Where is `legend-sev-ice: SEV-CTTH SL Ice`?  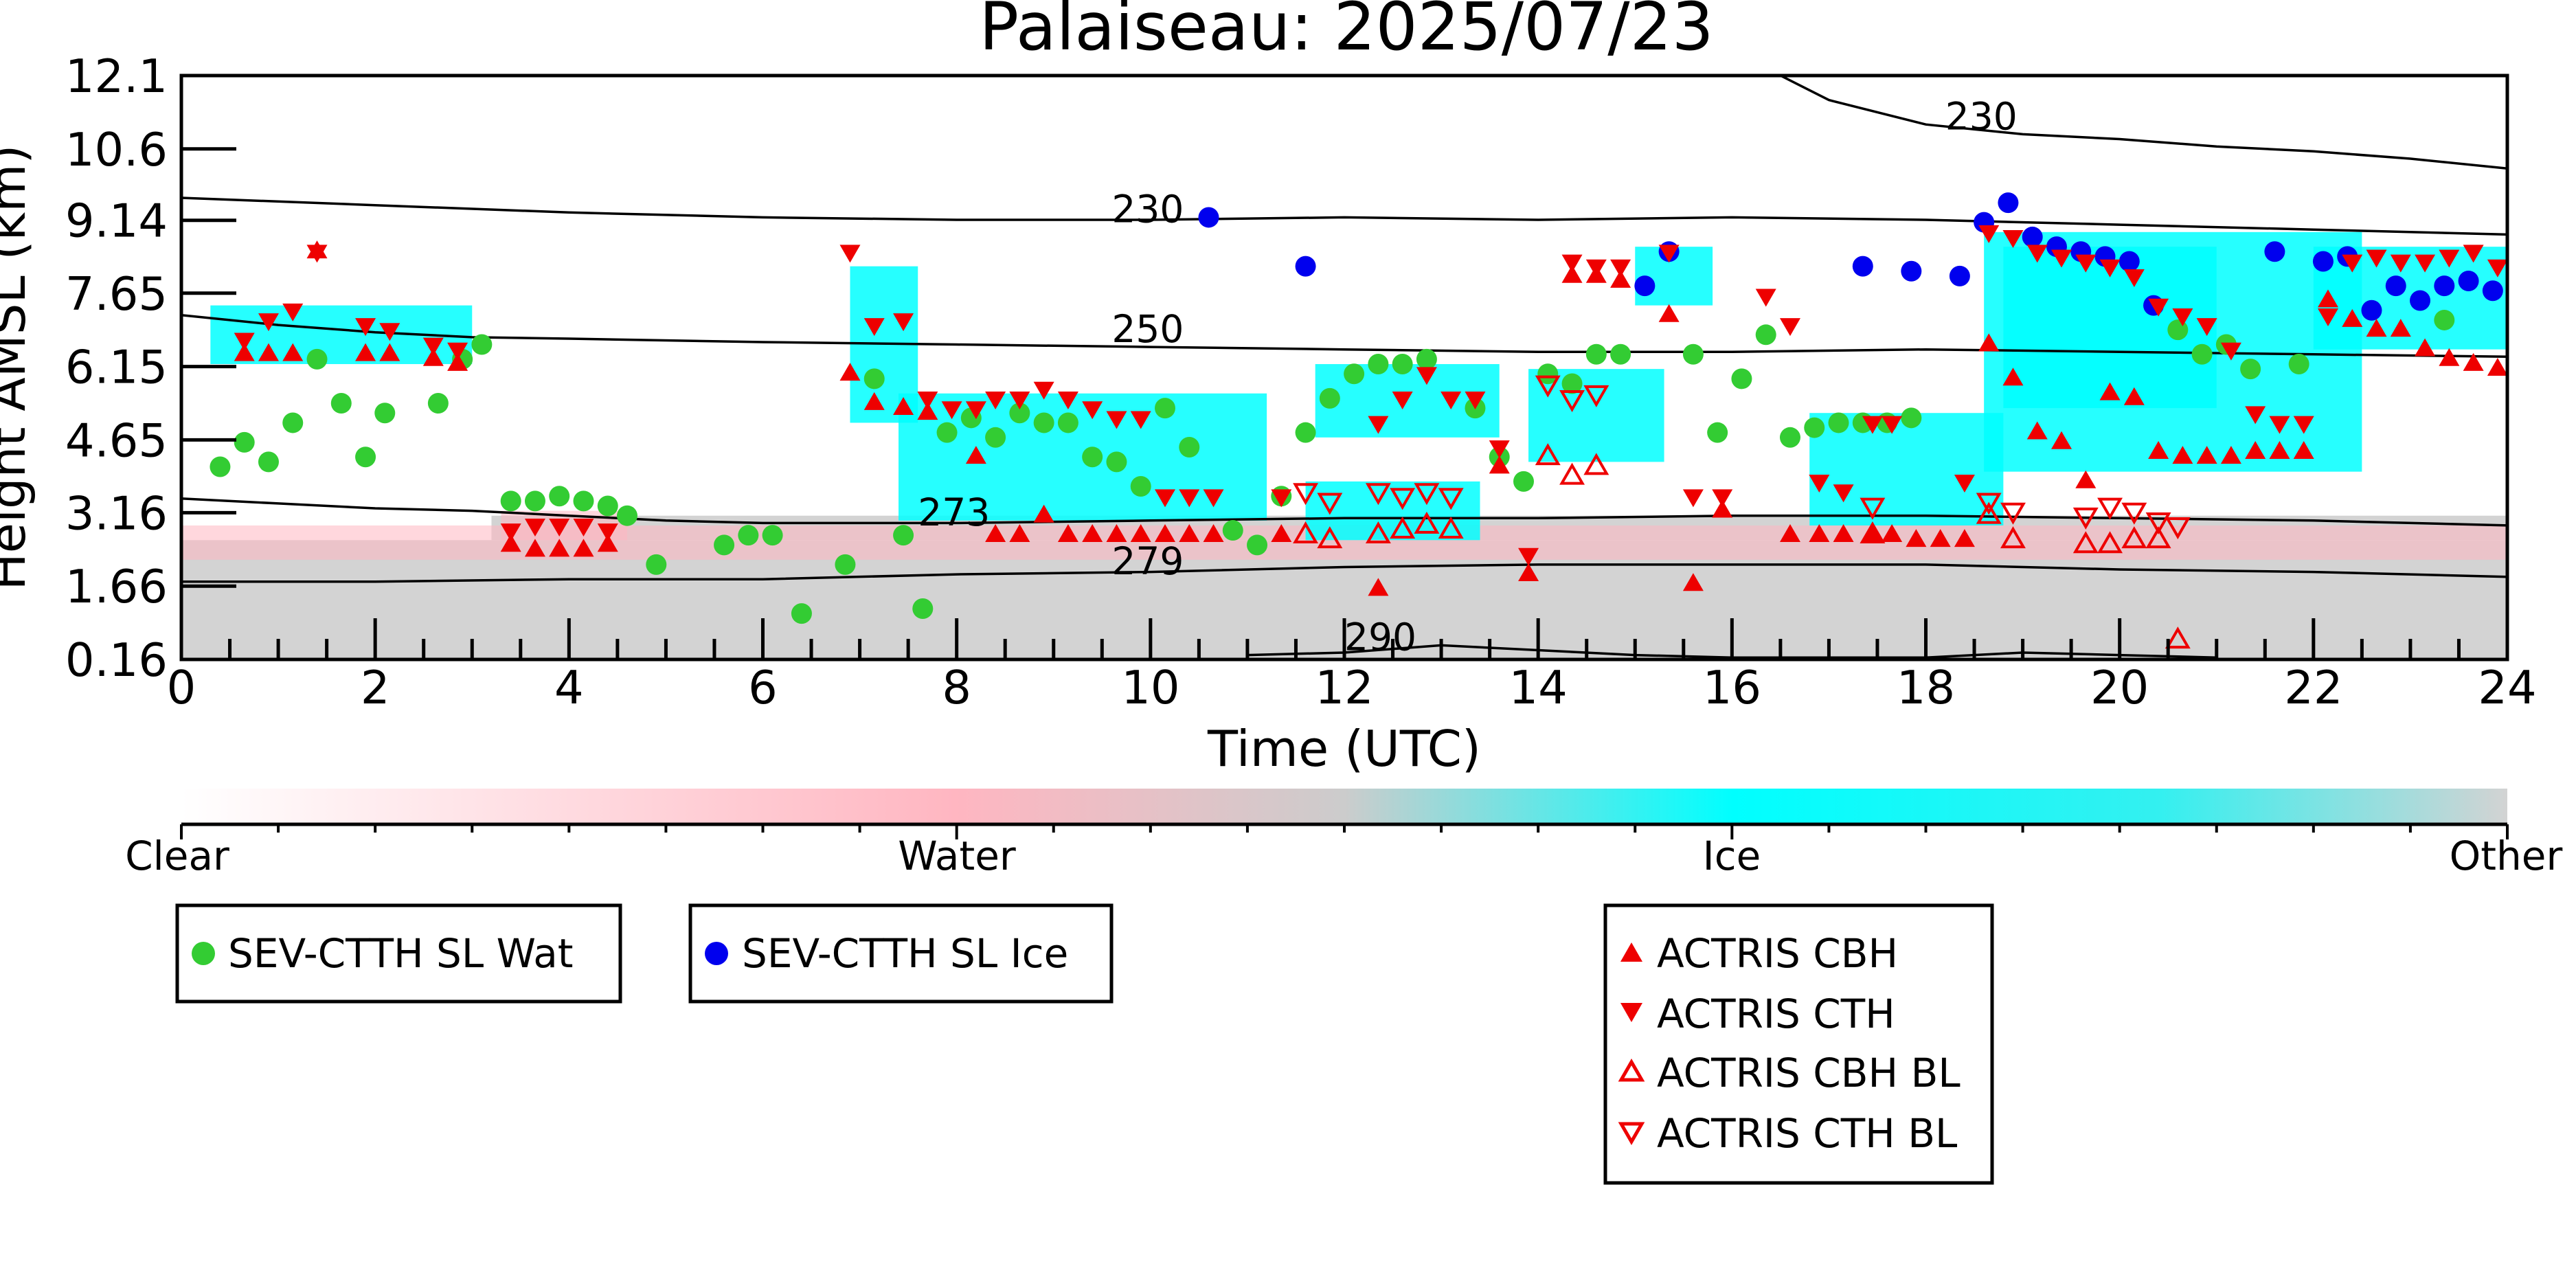 legend-sev-ice: SEV-CTTH SL Ice is located at coordinates (901, 953).